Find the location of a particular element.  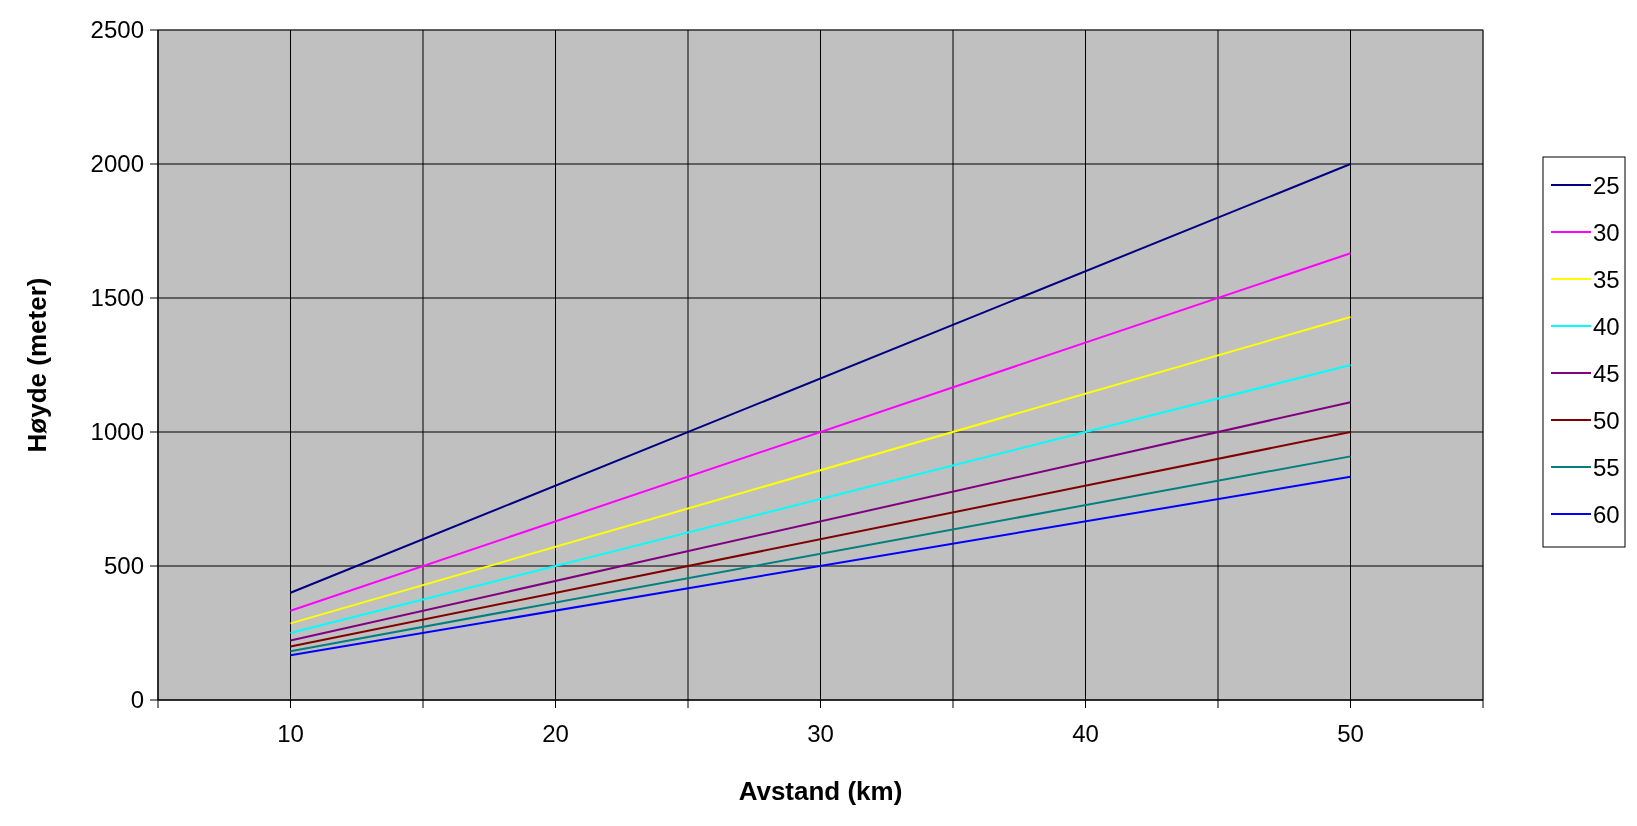

y-axis-title: Høyde (meter) is located at coordinates (37, 365).